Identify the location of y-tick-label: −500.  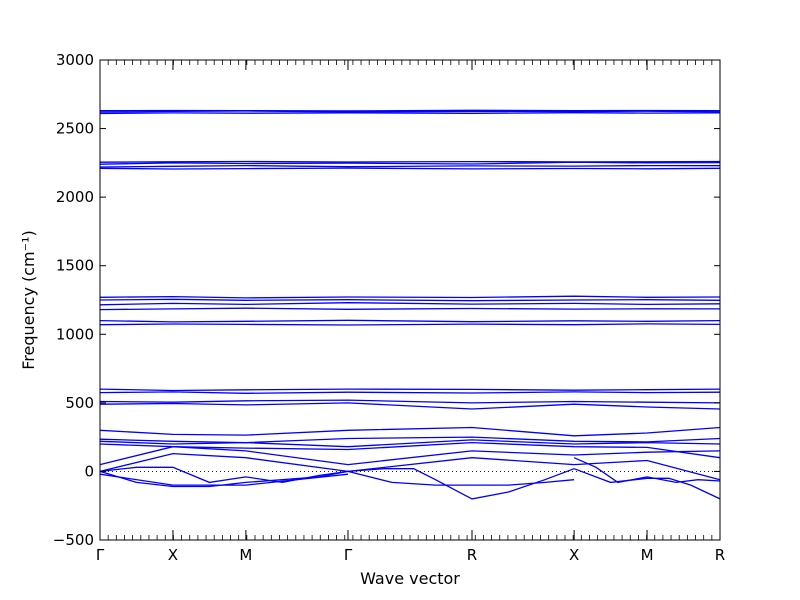
(73, 540).